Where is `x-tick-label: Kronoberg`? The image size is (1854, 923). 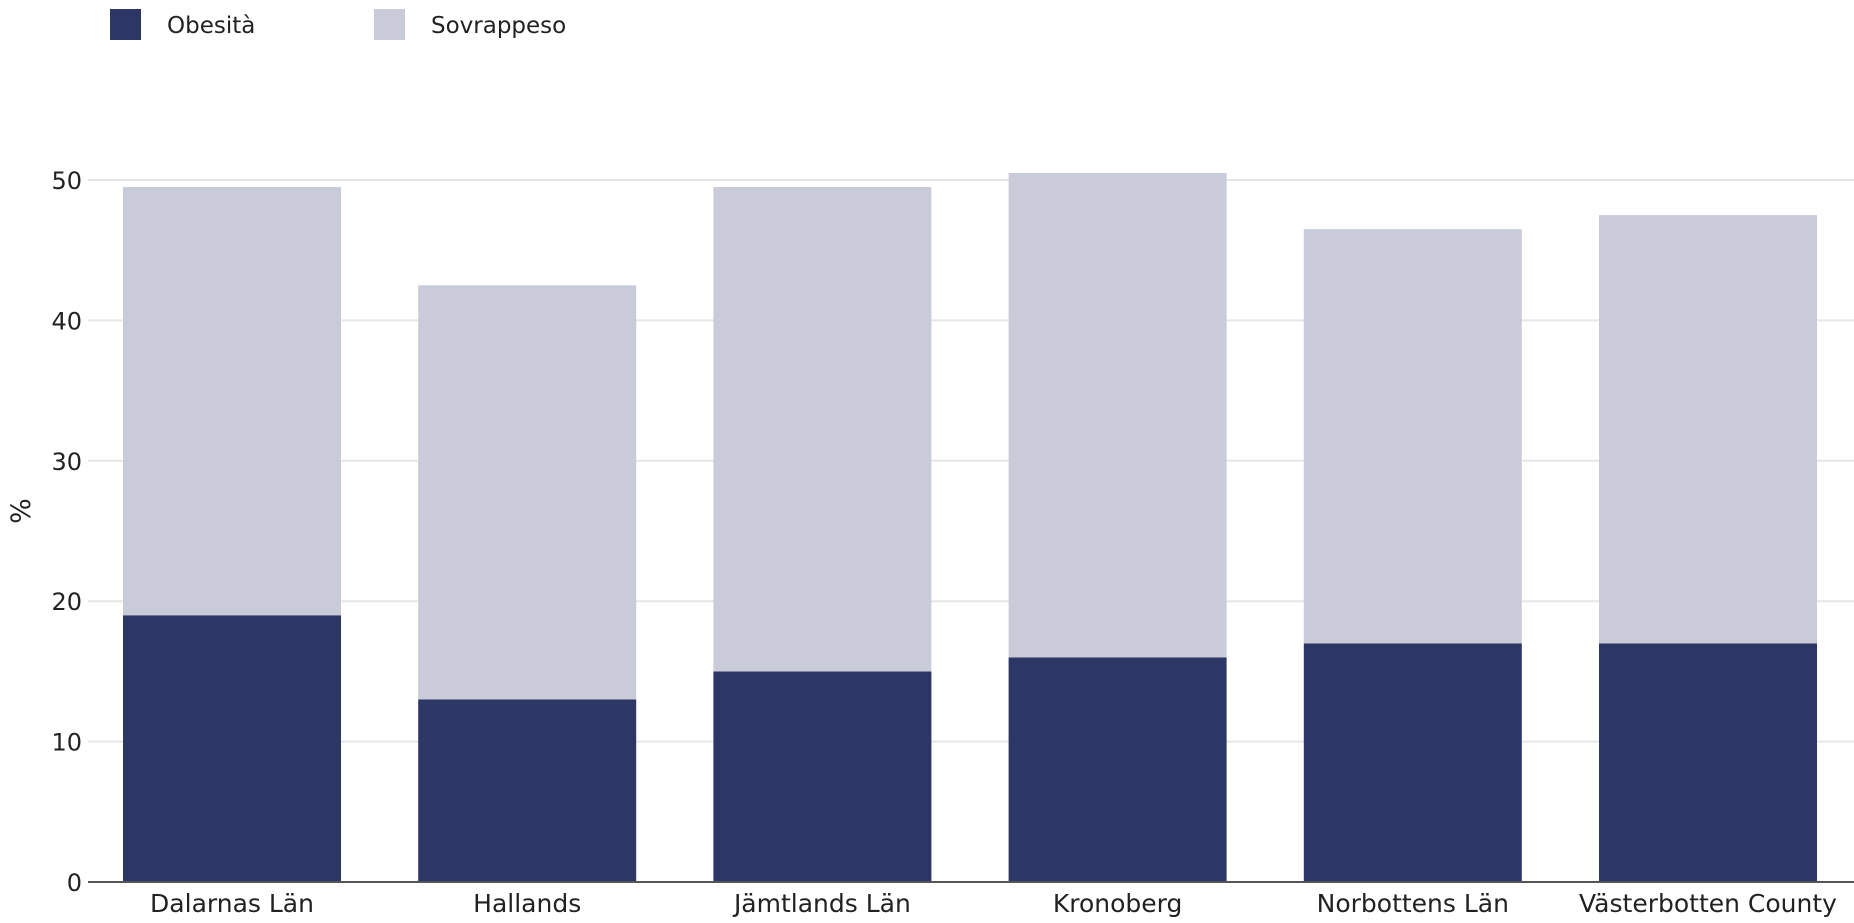
x-tick-label: Kronoberg is located at coordinates (1118, 903).